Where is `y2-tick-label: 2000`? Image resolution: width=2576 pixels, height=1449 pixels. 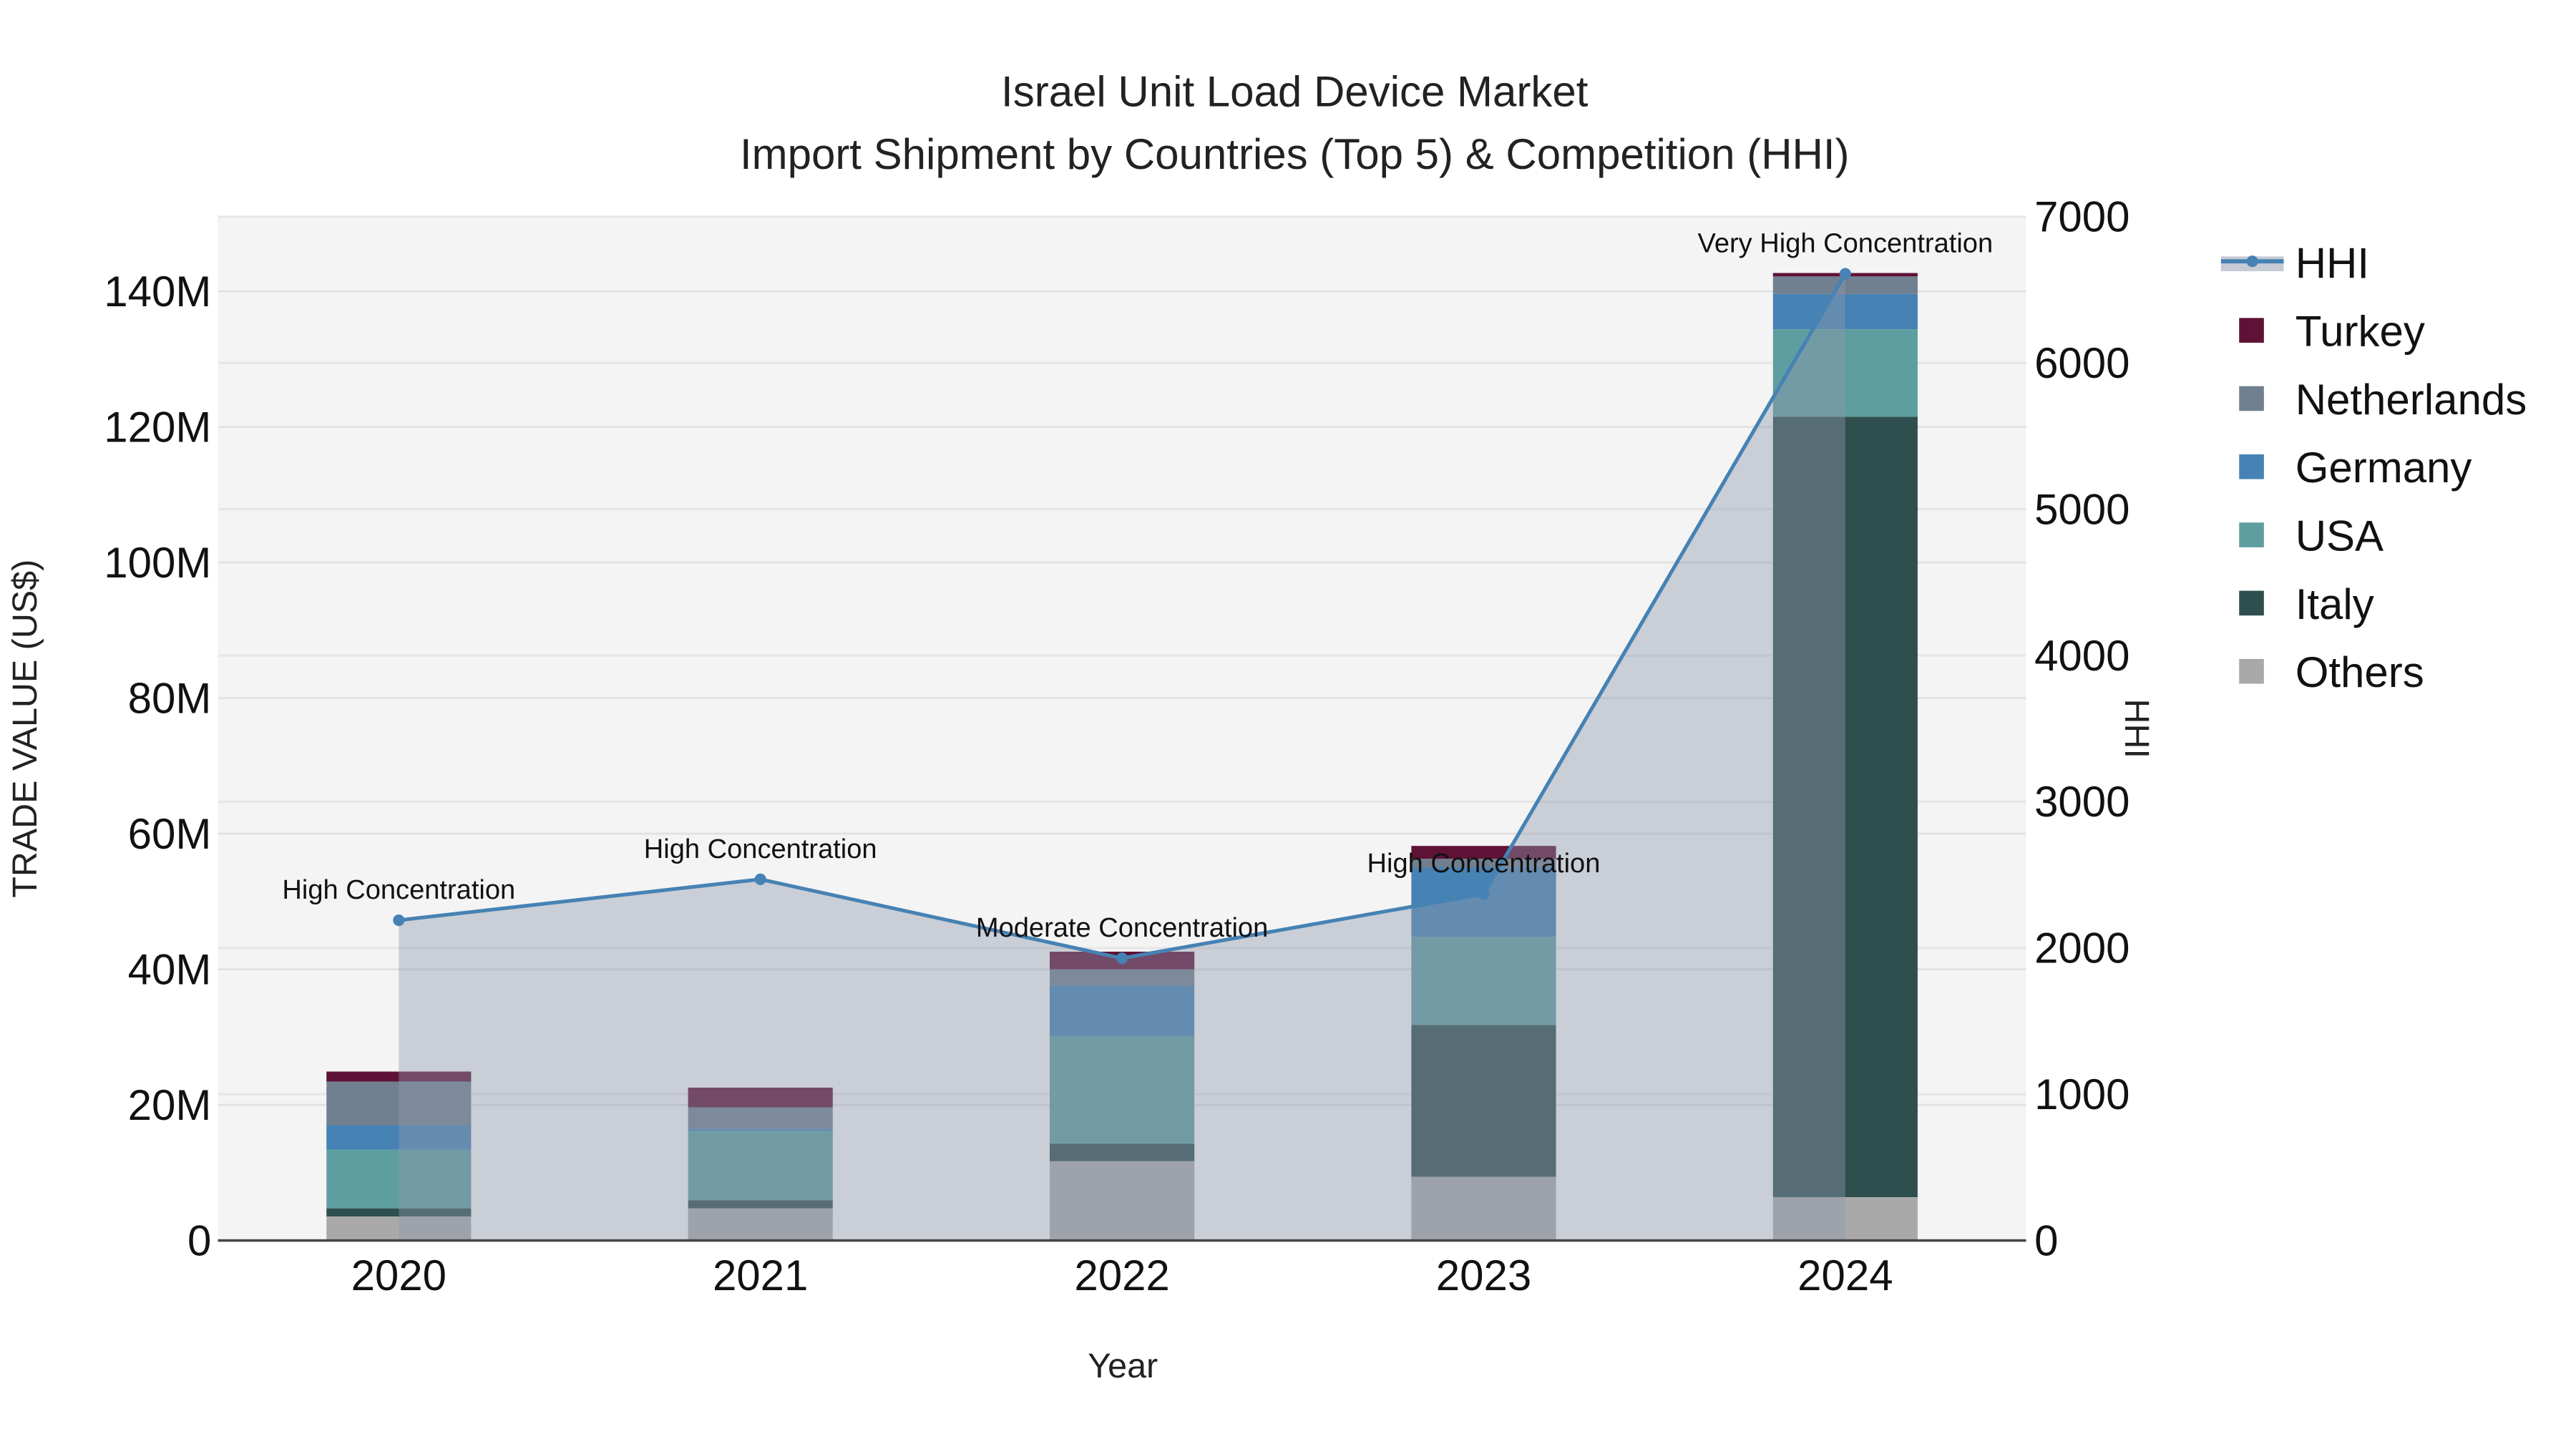 y2-tick-label: 2000 is located at coordinates (2081, 948).